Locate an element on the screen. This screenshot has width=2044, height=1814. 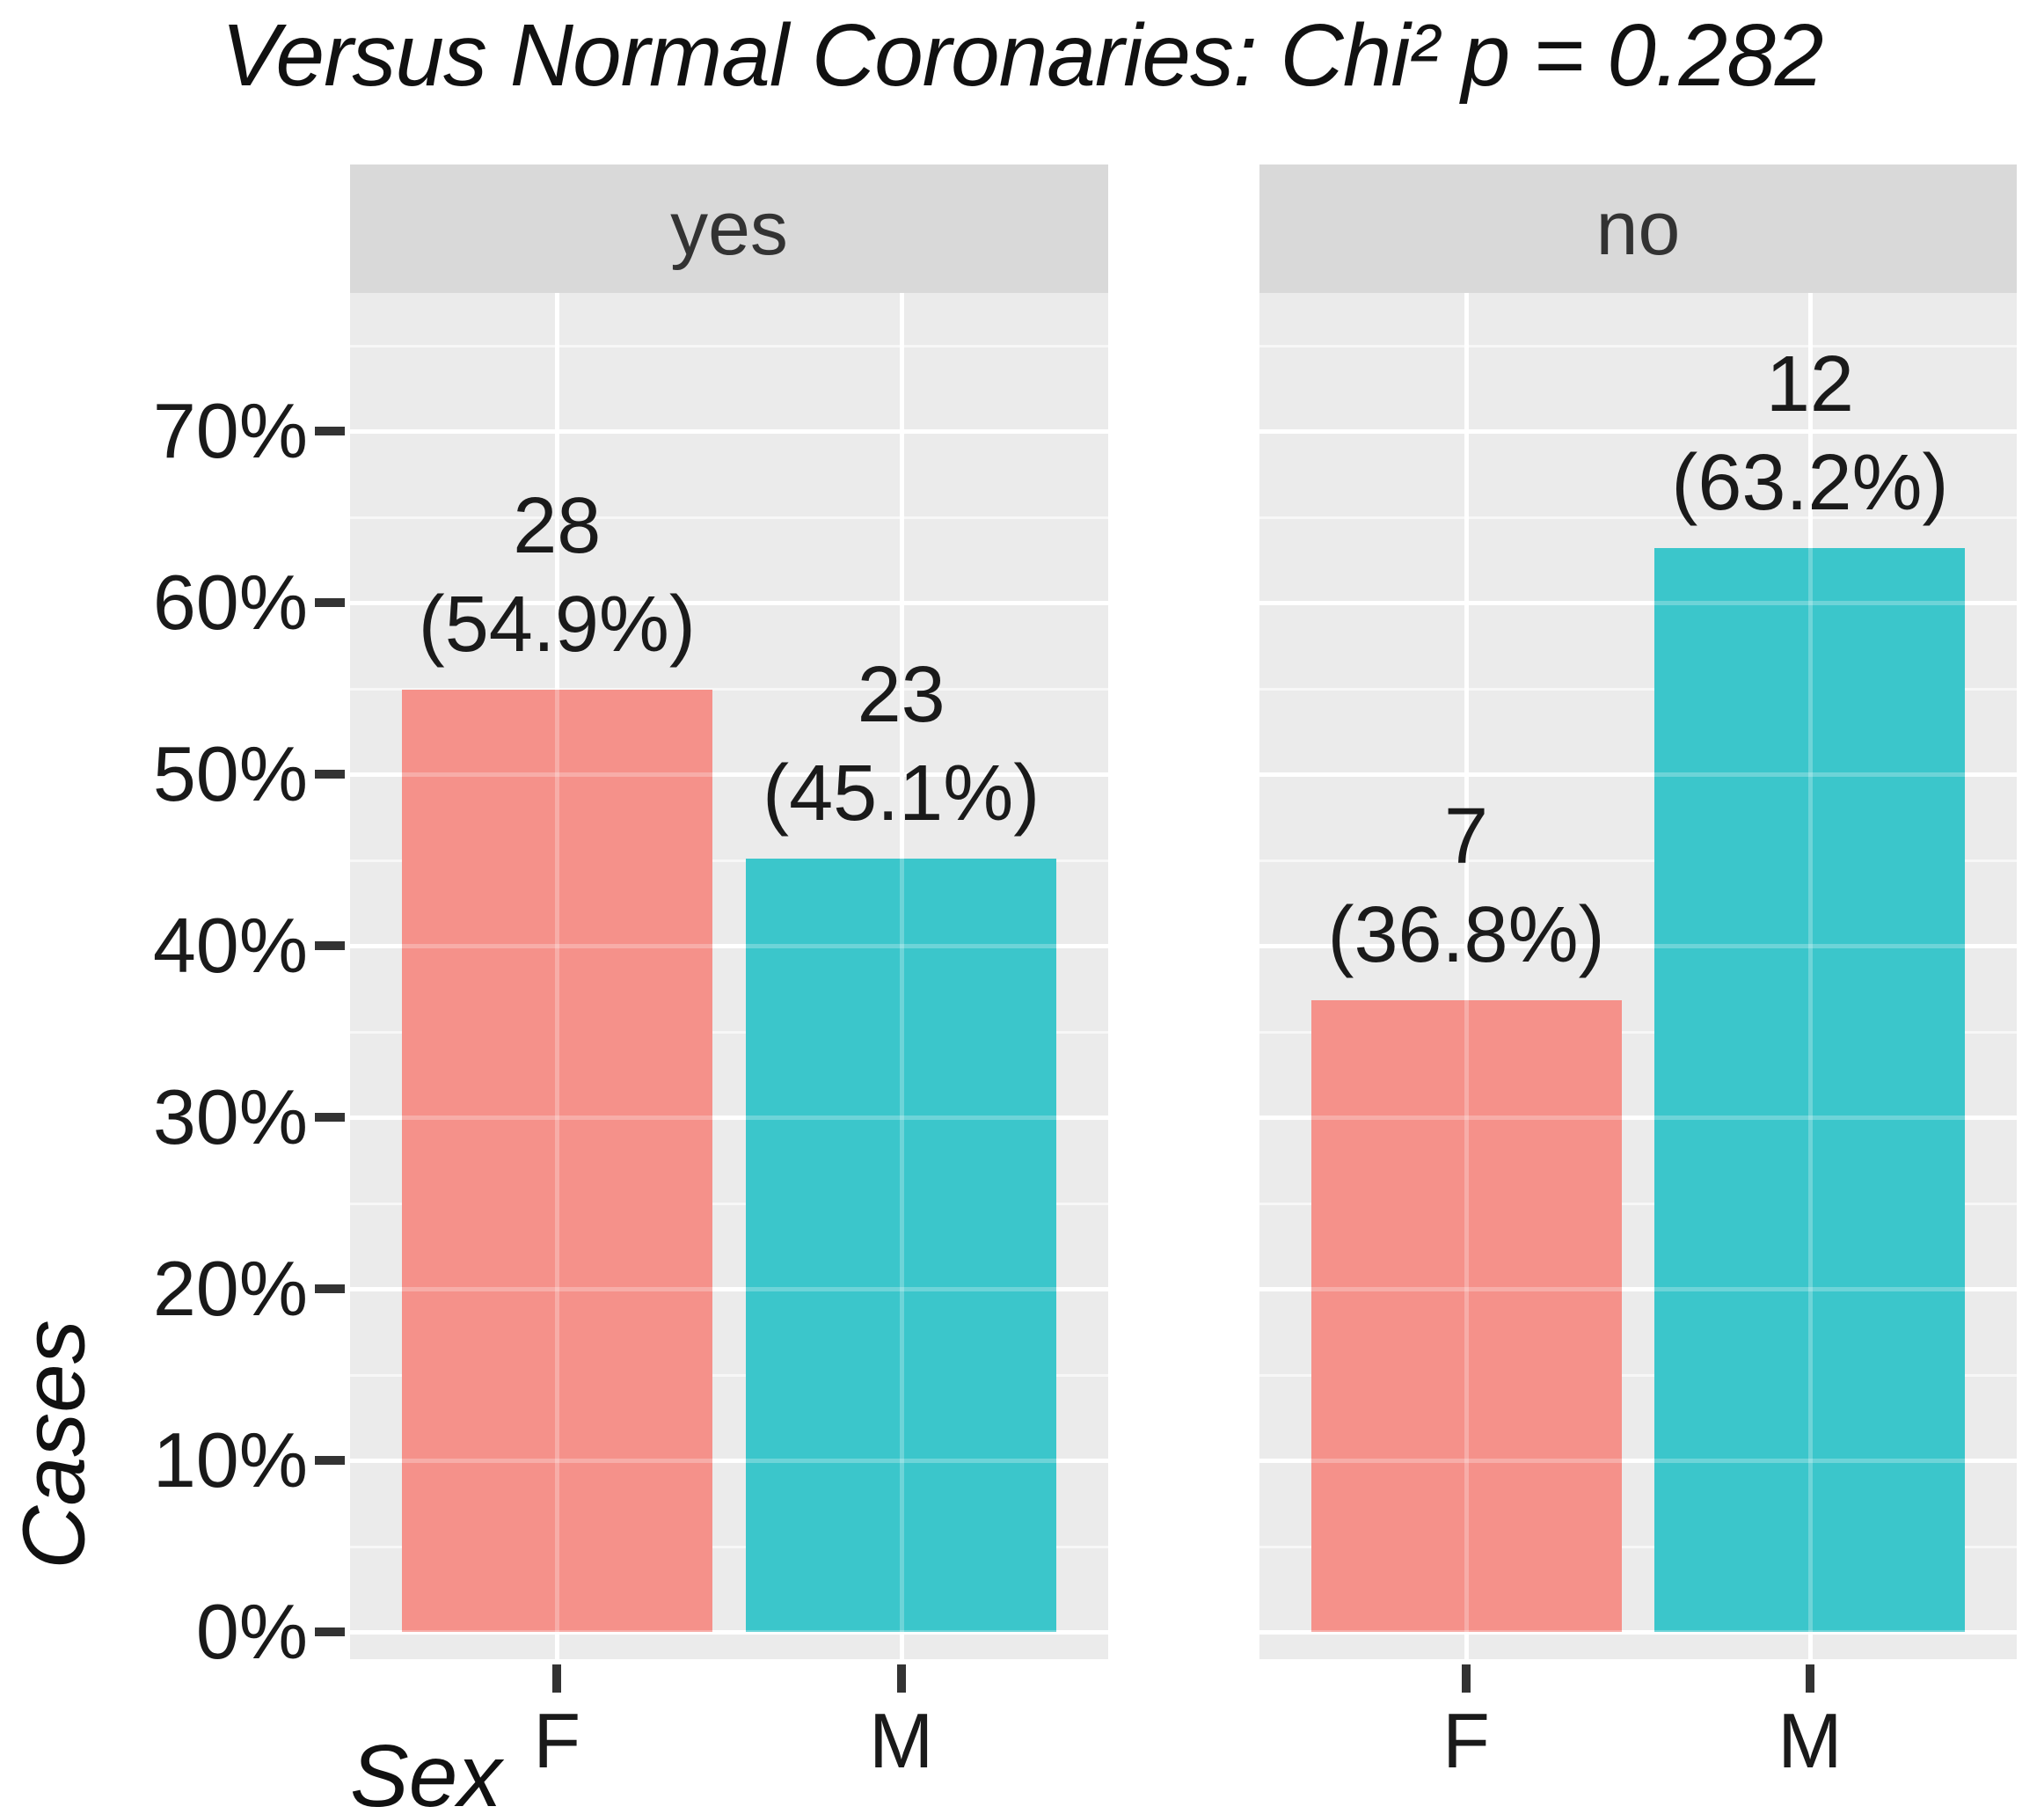
y-tick-label: 0% is located at coordinates (251, 1631).